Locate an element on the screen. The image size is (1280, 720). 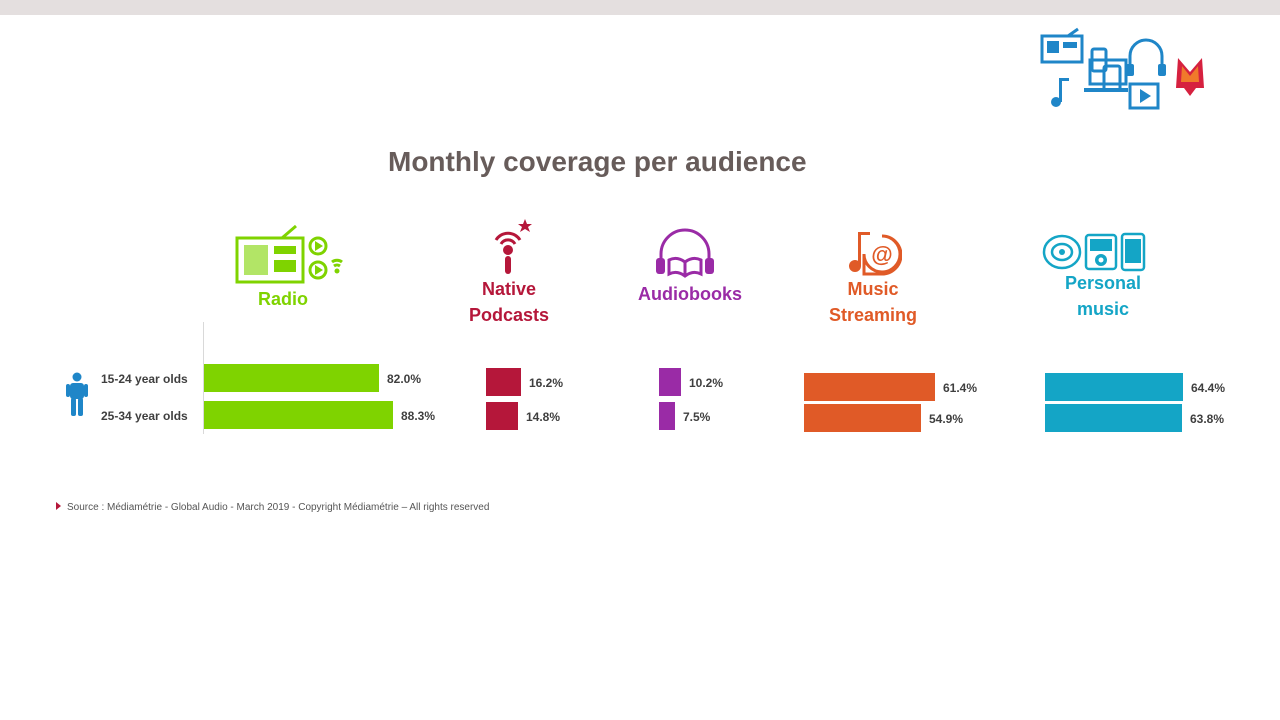
value-label-personal-music-15-24: 64.4% is located at coordinates (1208, 388).